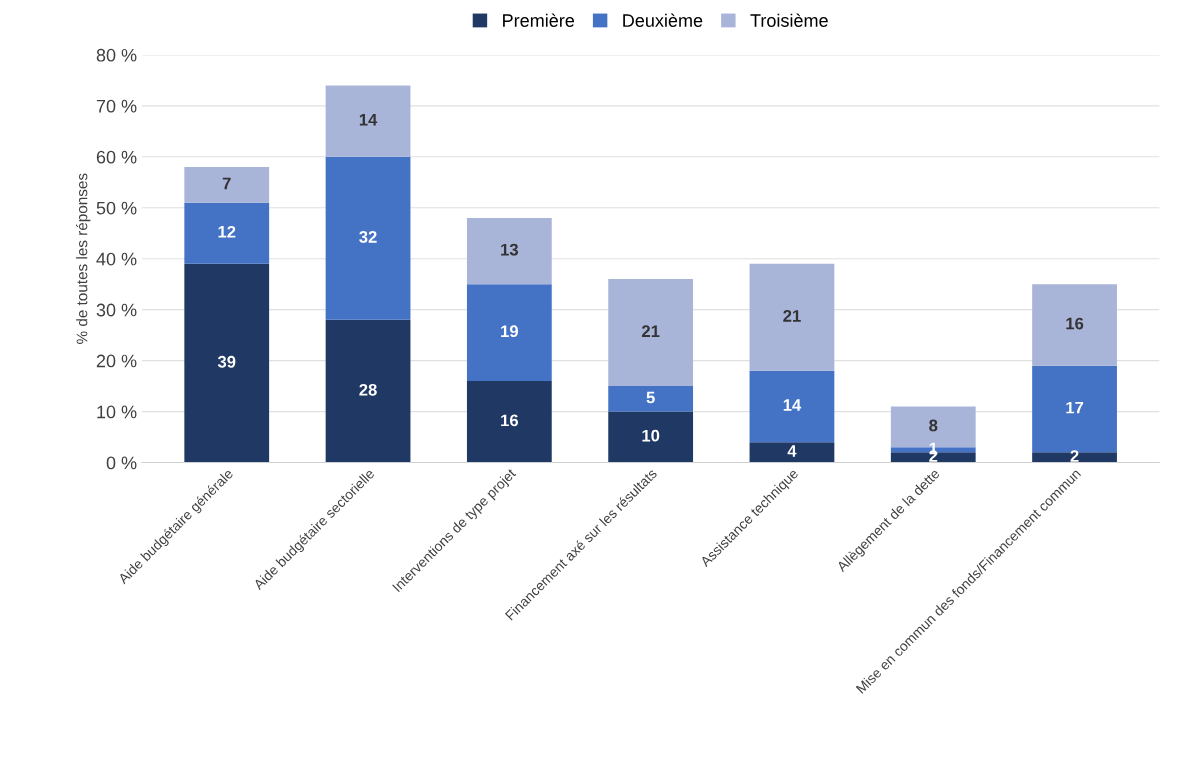 This screenshot has height=784, width=1183. I want to click on data-label: 32, so click(368, 237).